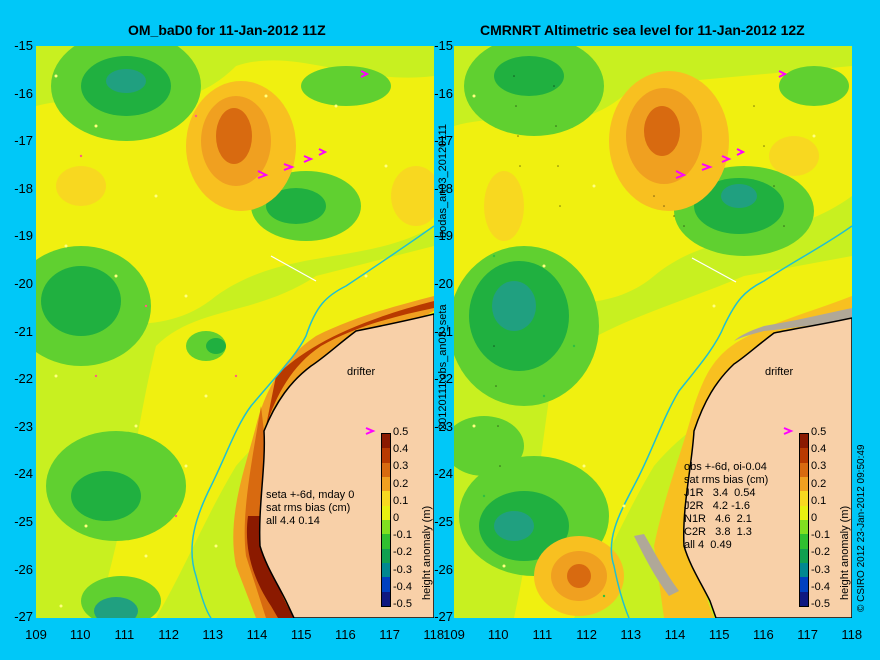 The width and height of the screenshot is (880, 660). I want to click on stats-line: C2R 3.8 1.3, so click(726, 532).